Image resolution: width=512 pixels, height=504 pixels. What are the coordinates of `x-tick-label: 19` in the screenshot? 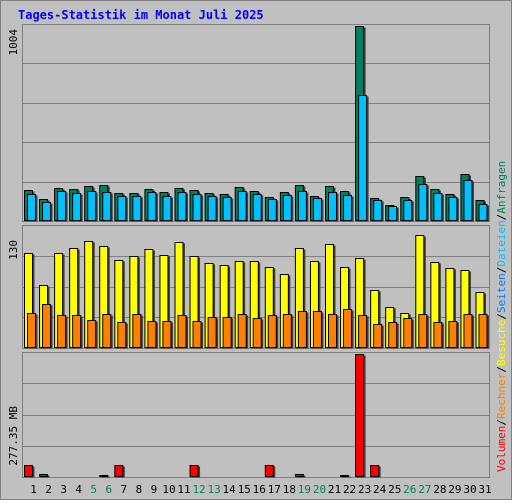 It's located at (304, 489).